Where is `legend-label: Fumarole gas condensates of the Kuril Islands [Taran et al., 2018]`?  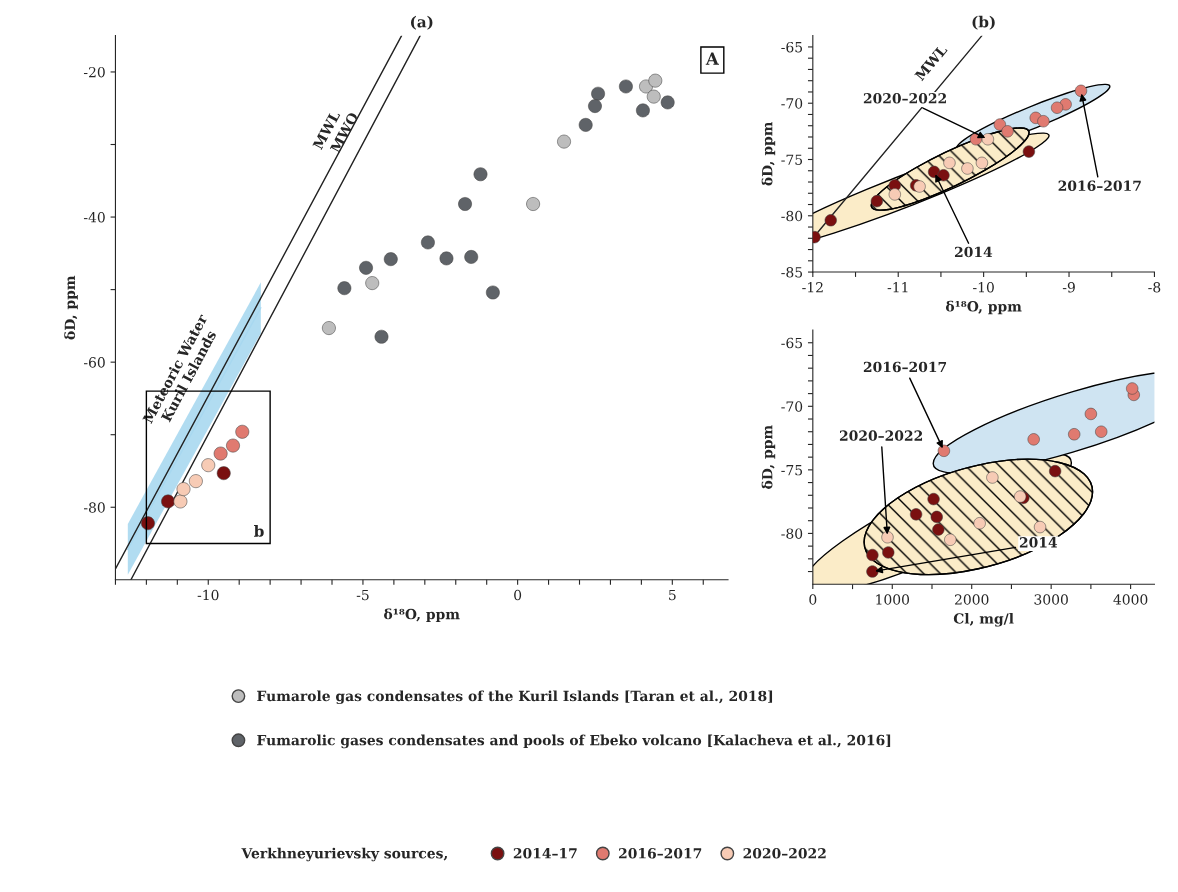 legend-label: Fumarole gas condensates of the Kuril Islands [Taran et al., 2018] is located at coordinates (515, 697).